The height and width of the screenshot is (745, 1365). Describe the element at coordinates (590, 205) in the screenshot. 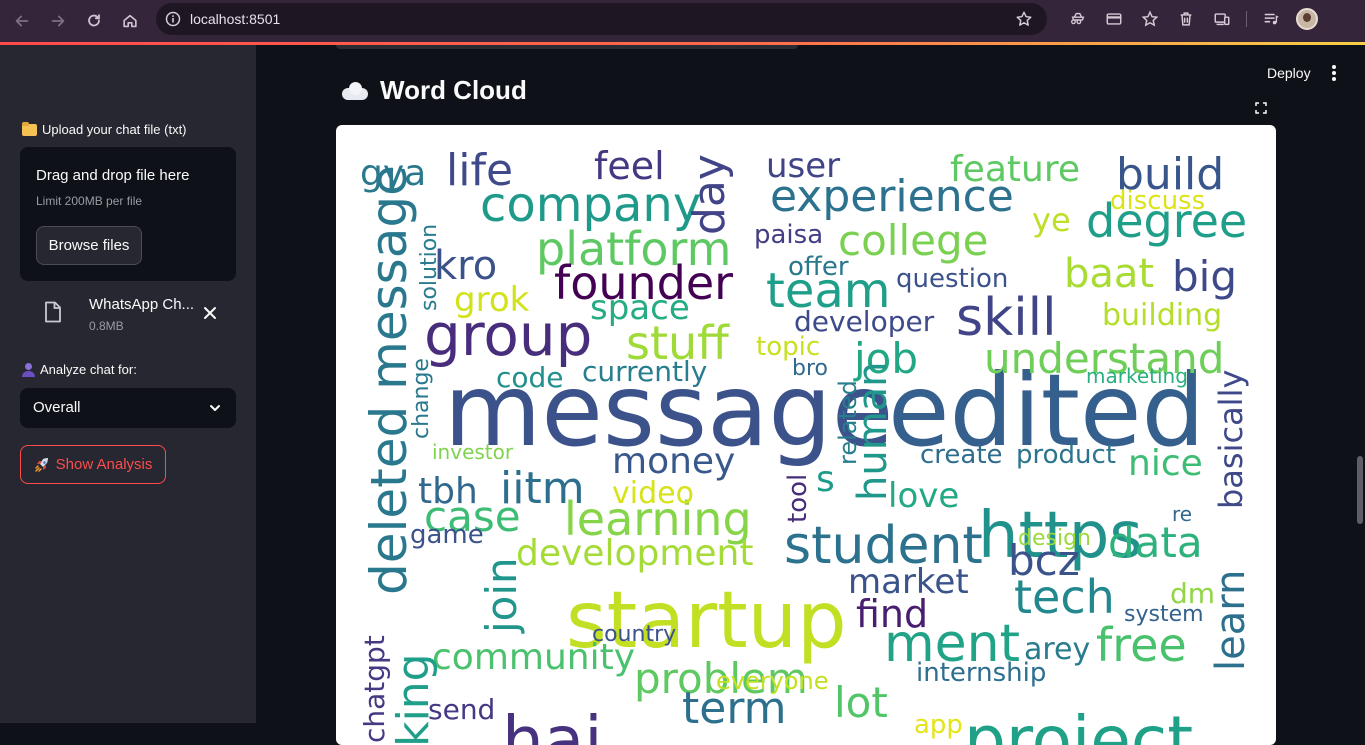

I see `word-cloud-word: company` at that location.